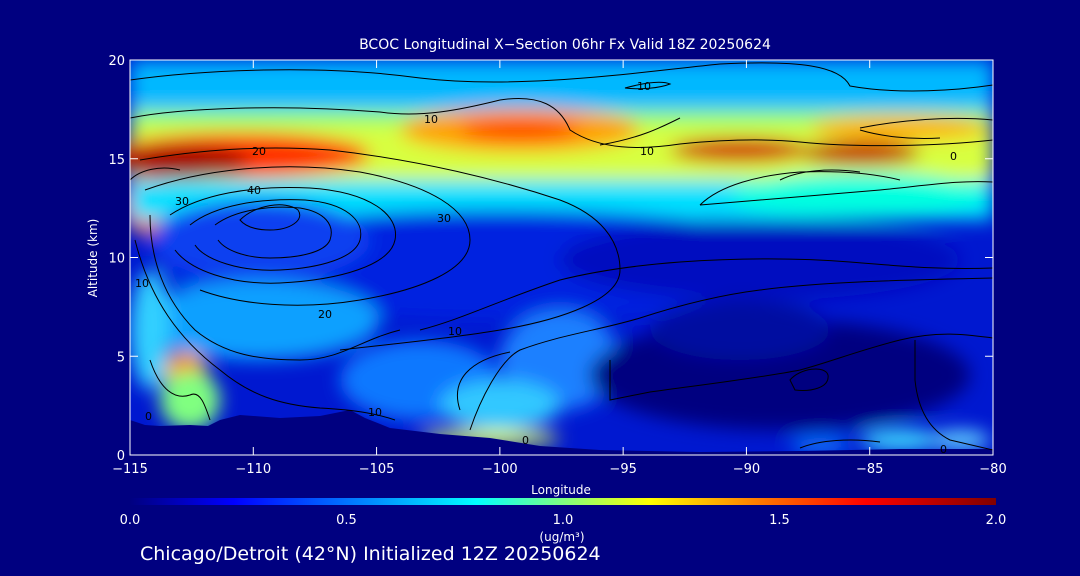 The height and width of the screenshot is (576, 1080). What do you see at coordinates (377, 469) in the screenshot?
I see `x-tick-label: −105` at bounding box center [377, 469].